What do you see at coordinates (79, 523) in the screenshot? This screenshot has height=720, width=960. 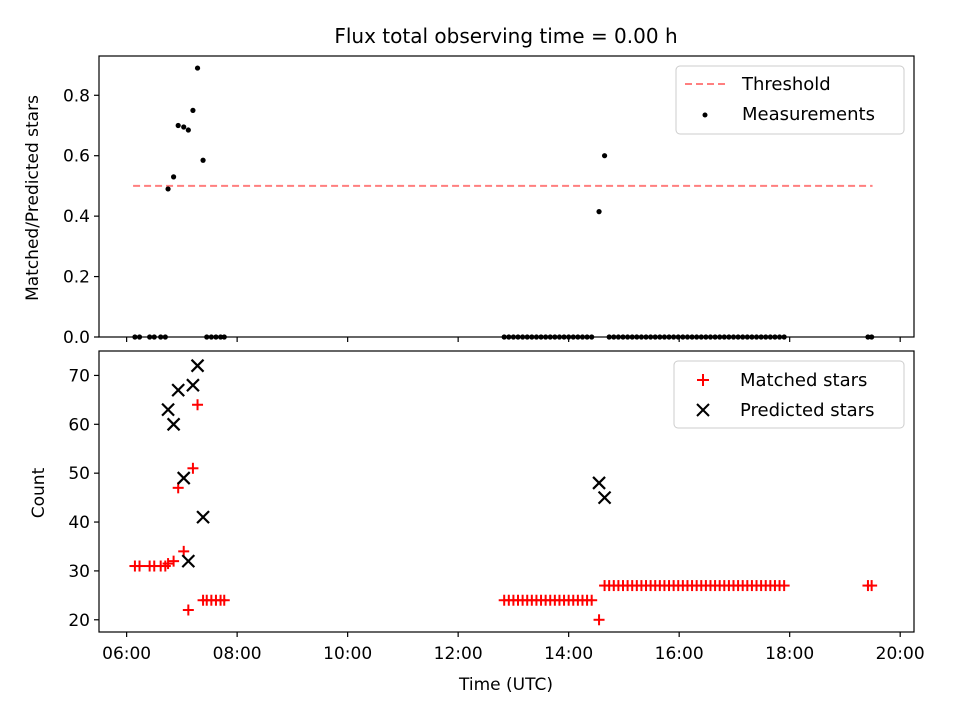 I see `y-tick-label: 40` at bounding box center [79, 523].